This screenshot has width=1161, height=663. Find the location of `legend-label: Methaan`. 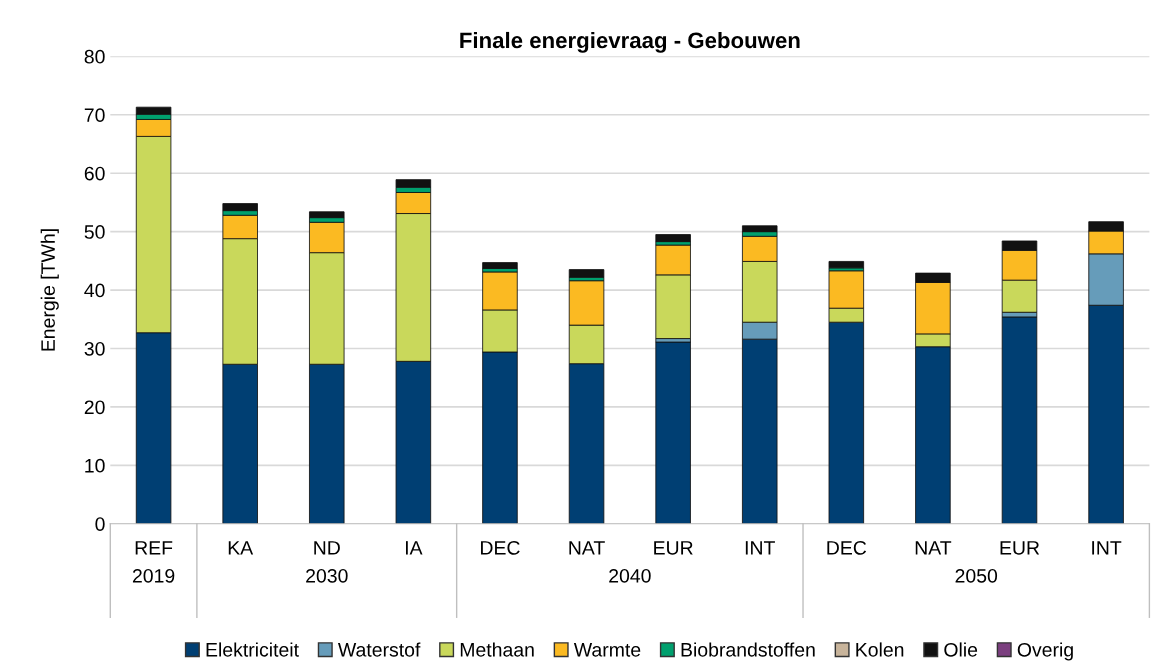

legend-label: Methaan is located at coordinates (497, 649).